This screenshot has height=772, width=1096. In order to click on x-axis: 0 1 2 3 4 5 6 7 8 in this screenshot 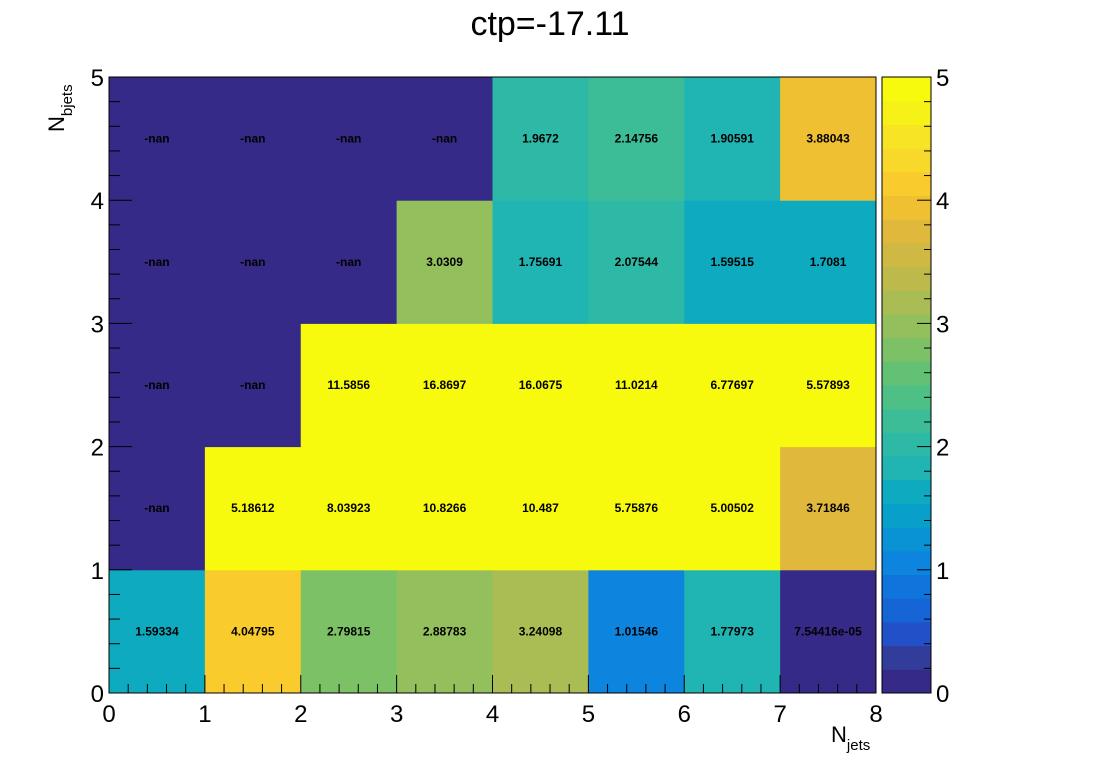, I will do `click(492, 701)`.